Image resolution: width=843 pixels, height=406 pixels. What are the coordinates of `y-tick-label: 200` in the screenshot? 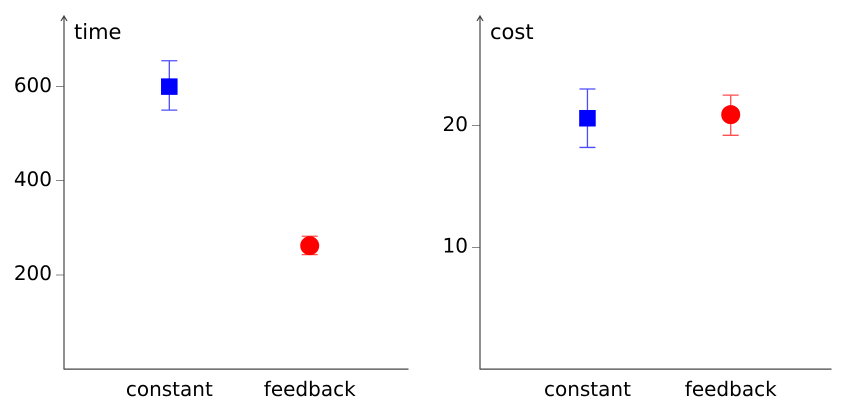 It's located at (33, 273).